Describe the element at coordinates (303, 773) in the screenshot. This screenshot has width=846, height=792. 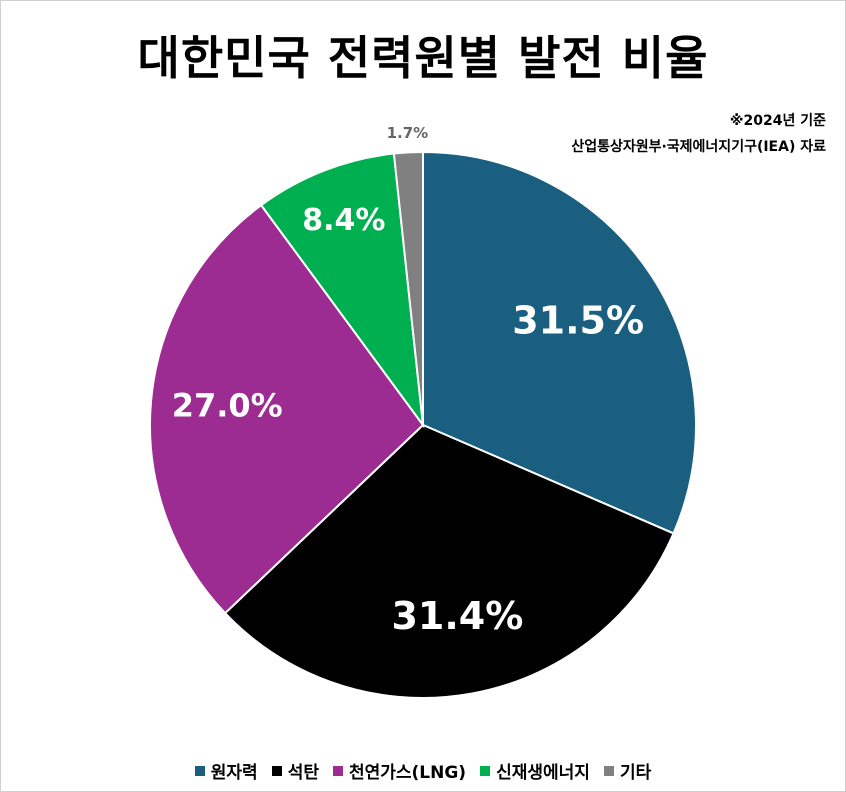
I see `legend-label: 석탄` at that location.